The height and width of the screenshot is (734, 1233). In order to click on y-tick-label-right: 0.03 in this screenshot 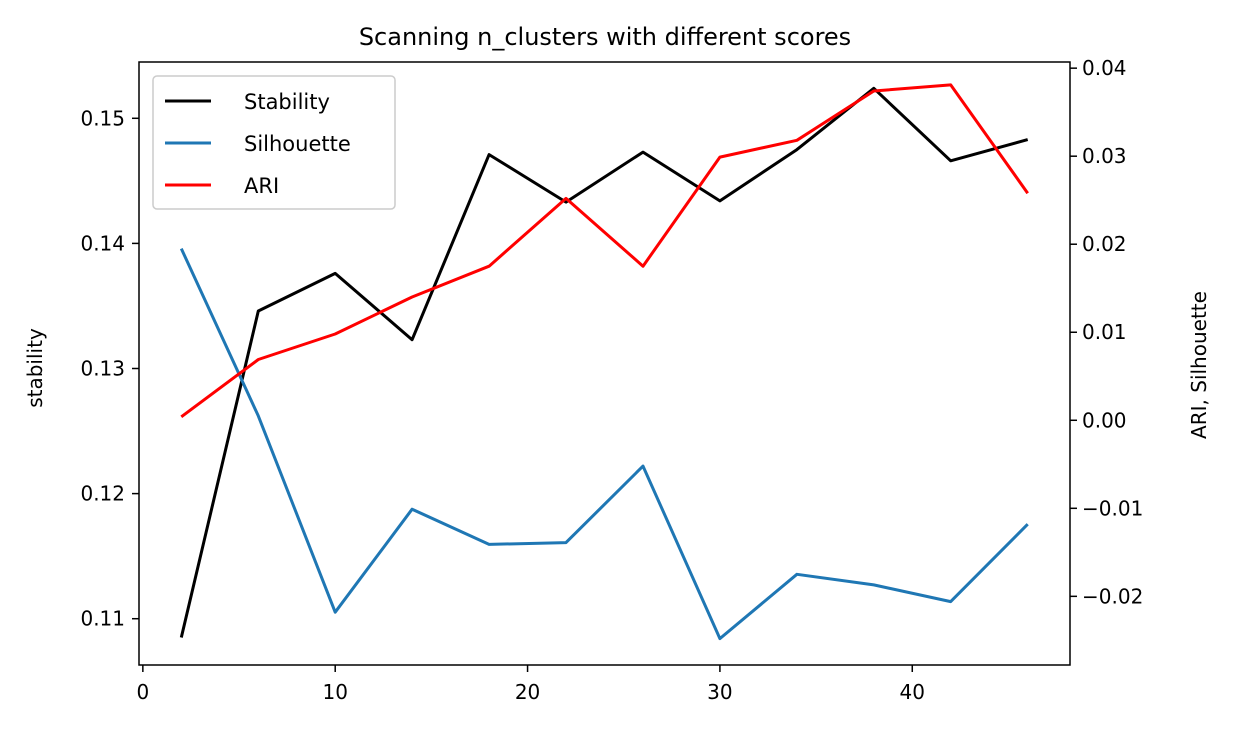, I will do `click(1104, 156)`.